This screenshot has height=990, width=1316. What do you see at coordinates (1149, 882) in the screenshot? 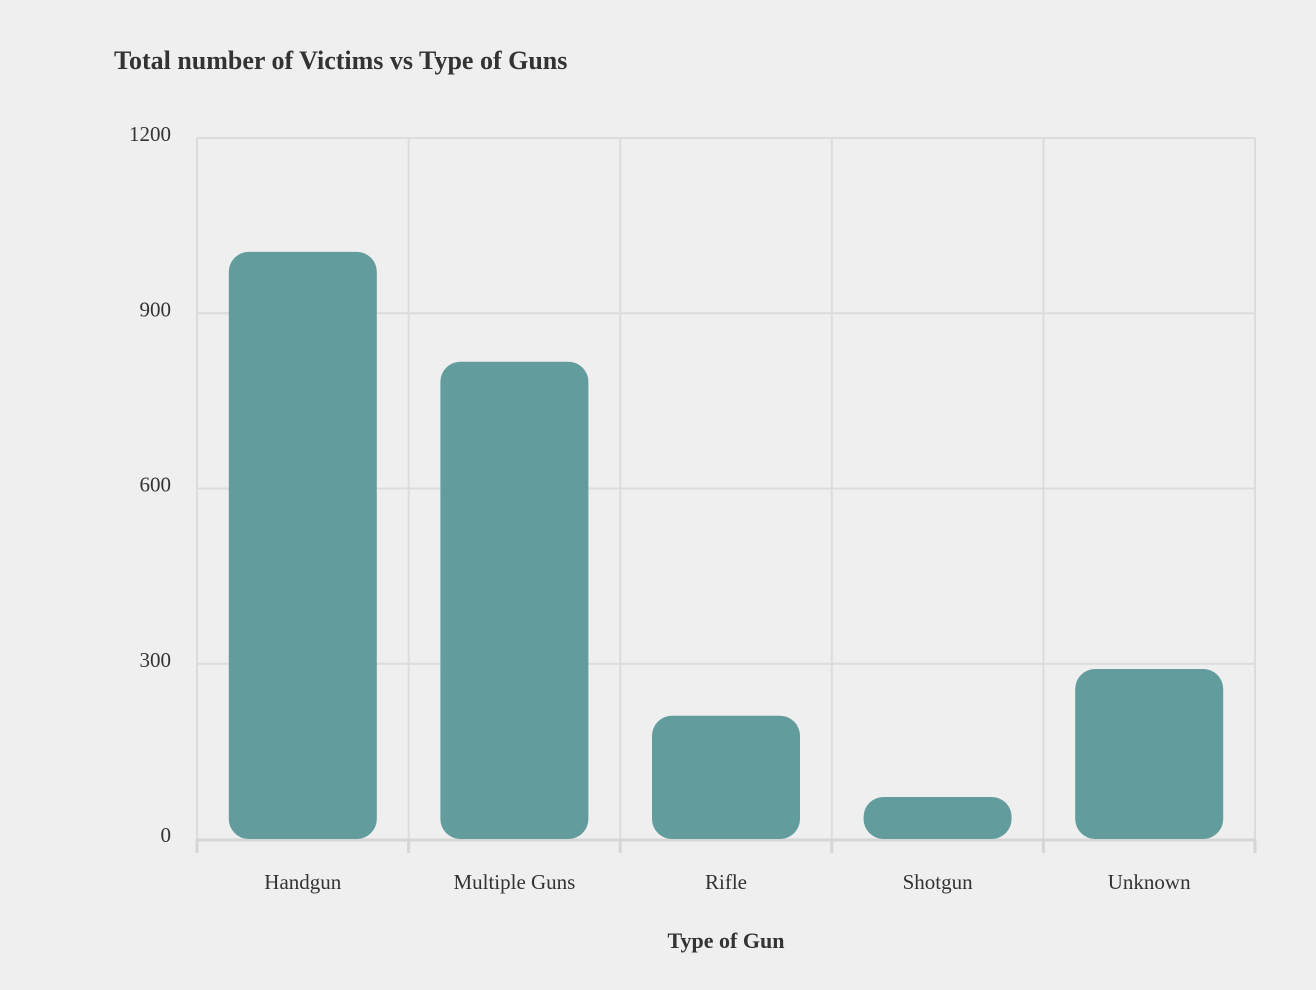
I see `x-tick-label: Unknown` at bounding box center [1149, 882].